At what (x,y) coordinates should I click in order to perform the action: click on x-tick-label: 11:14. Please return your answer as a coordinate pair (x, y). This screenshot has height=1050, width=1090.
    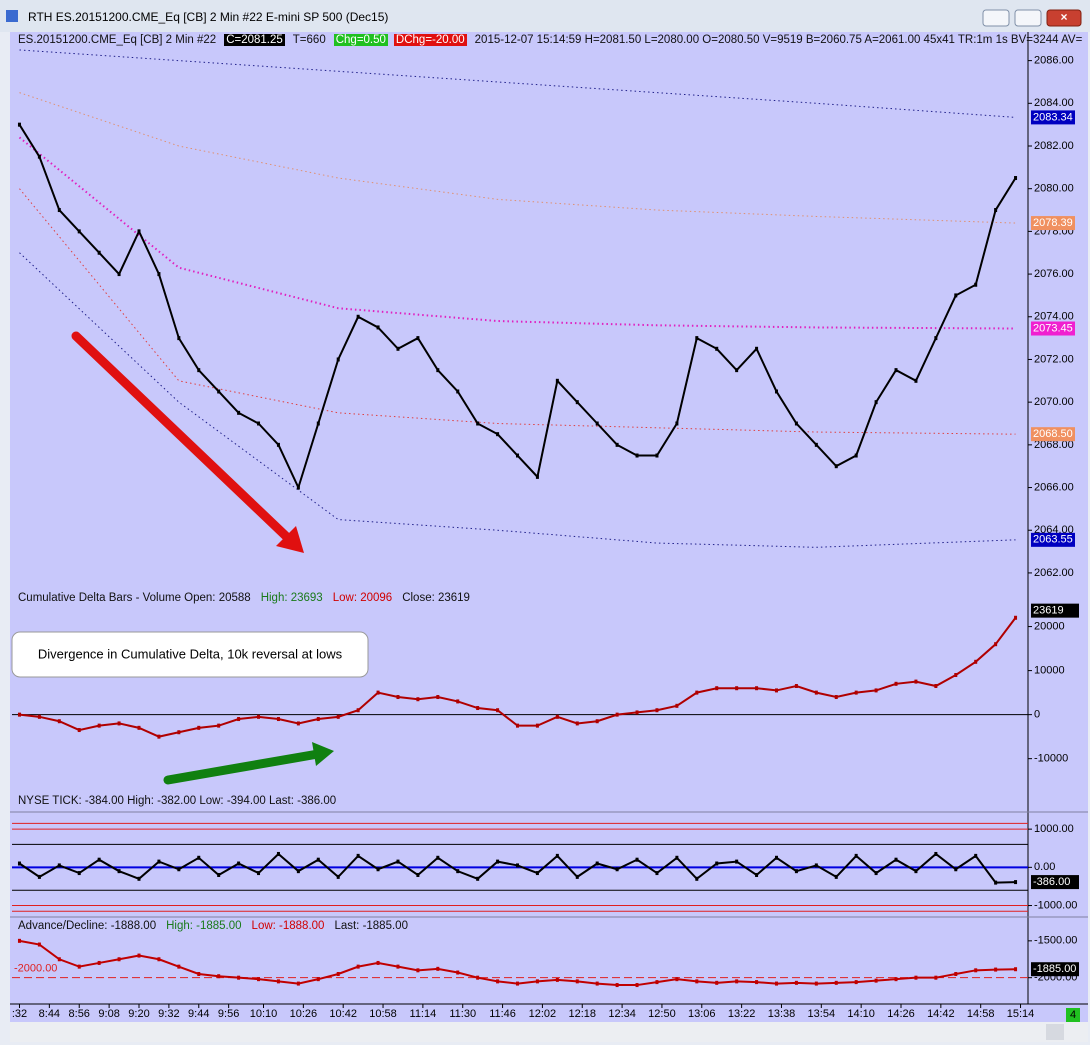
    Looking at the image, I should click on (423, 1014).